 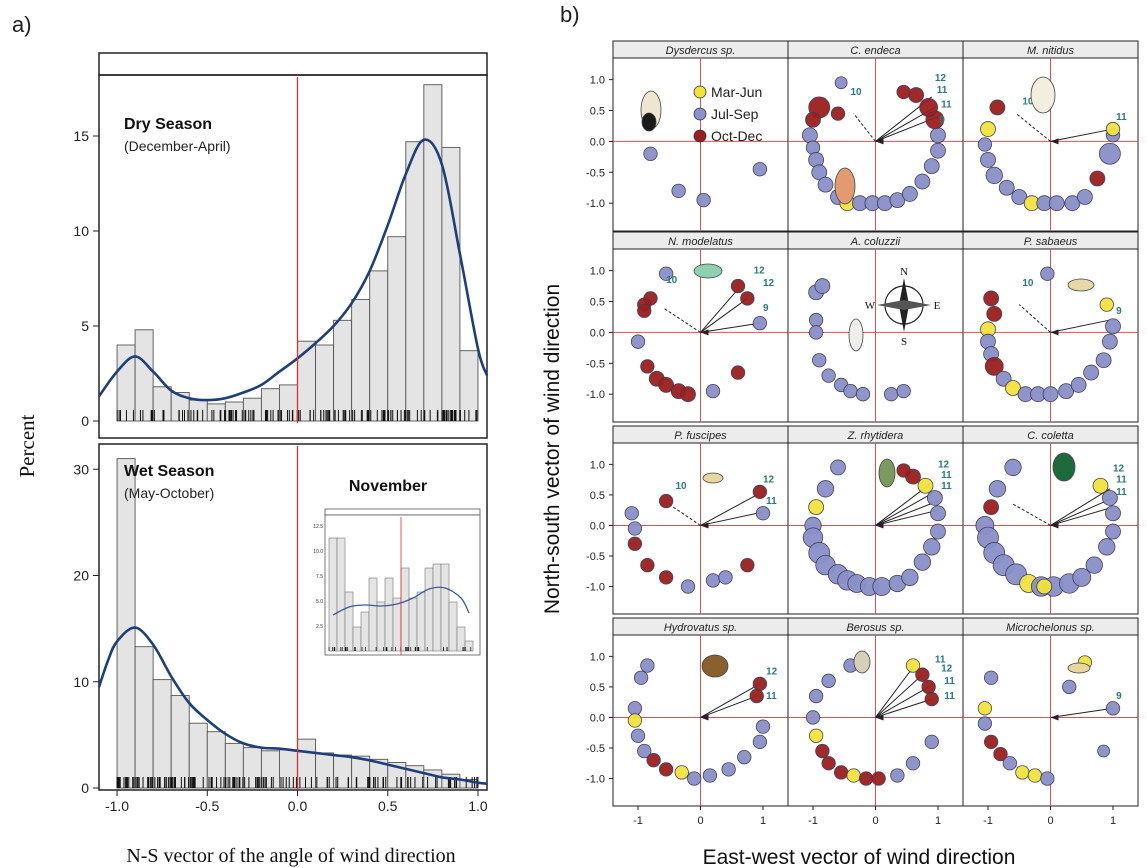 What do you see at coordinates (388, 806) in the screenshot?
I see `x-tick-label: 0.5` at bounding box center [388, 806].